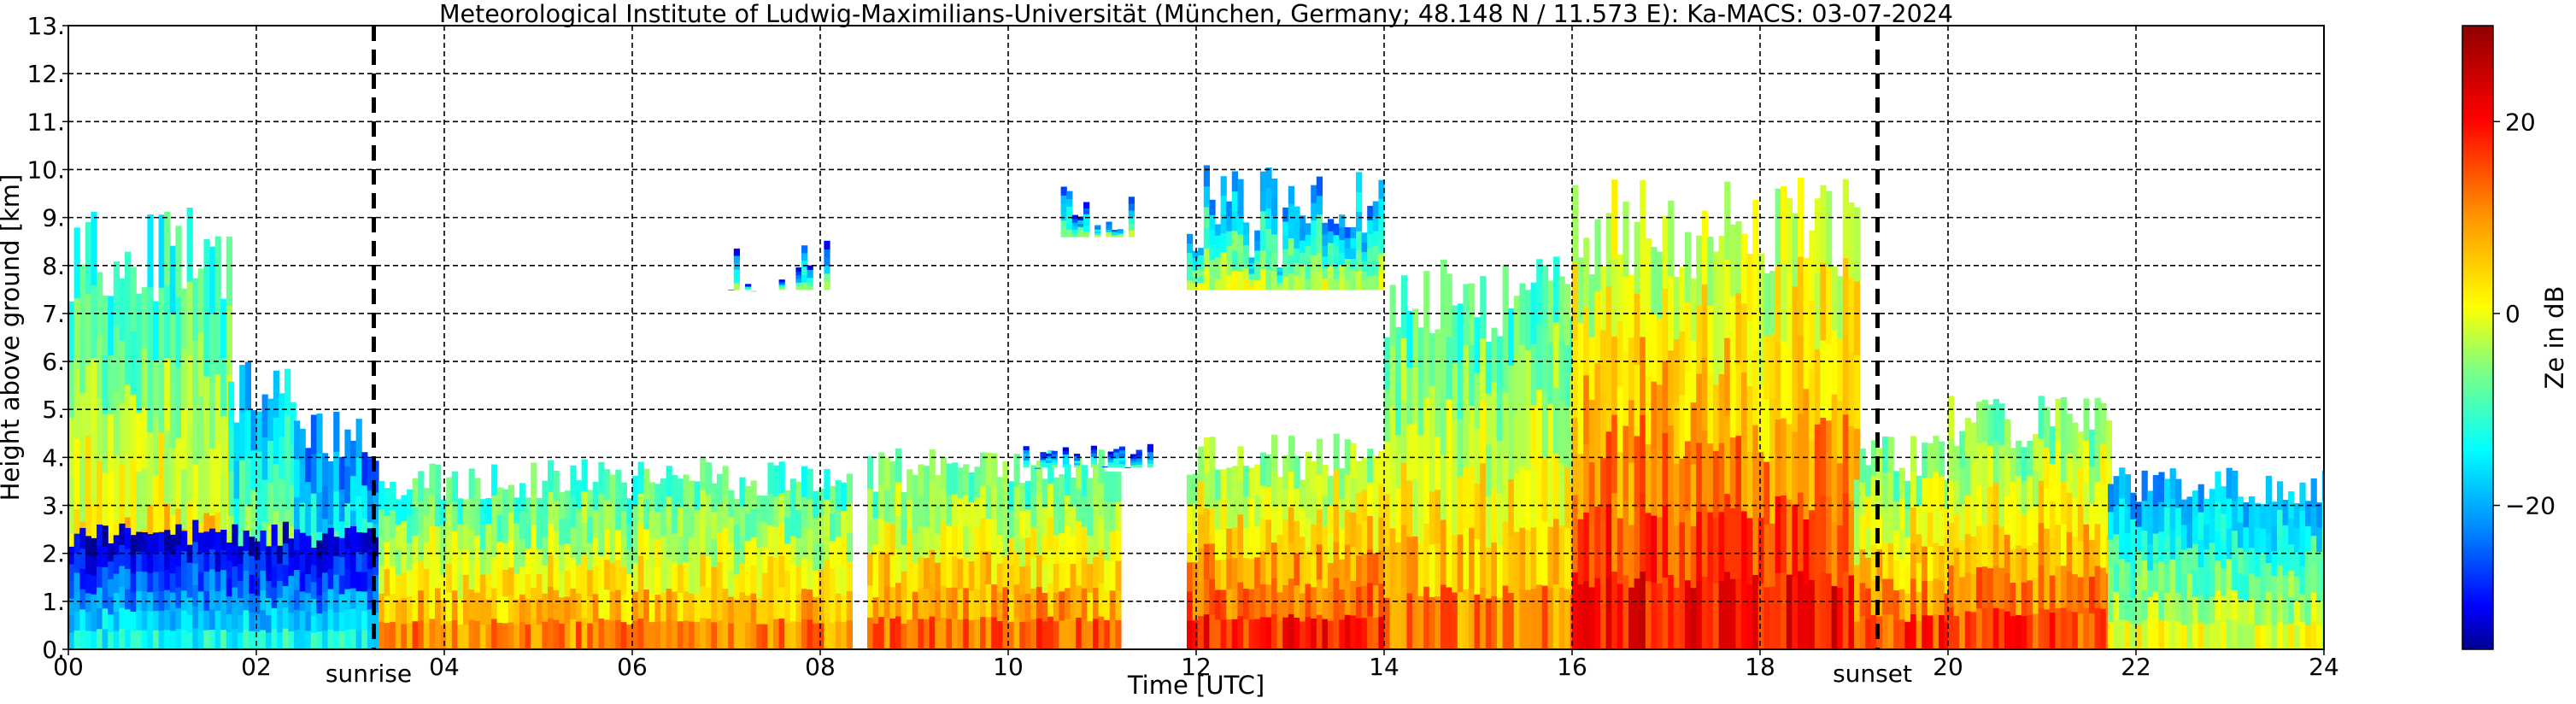 This screenshot has width=2576, height=704. Describe the element at coordinates (53, 457) in the screenshot. I see `y-tick-label: 4.` at that location.